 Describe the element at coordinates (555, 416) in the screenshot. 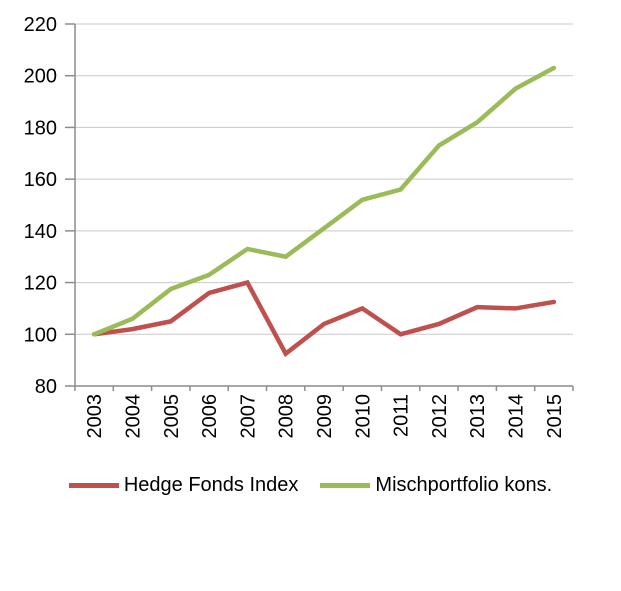

I see `x-axis-label: 2015` at that location.